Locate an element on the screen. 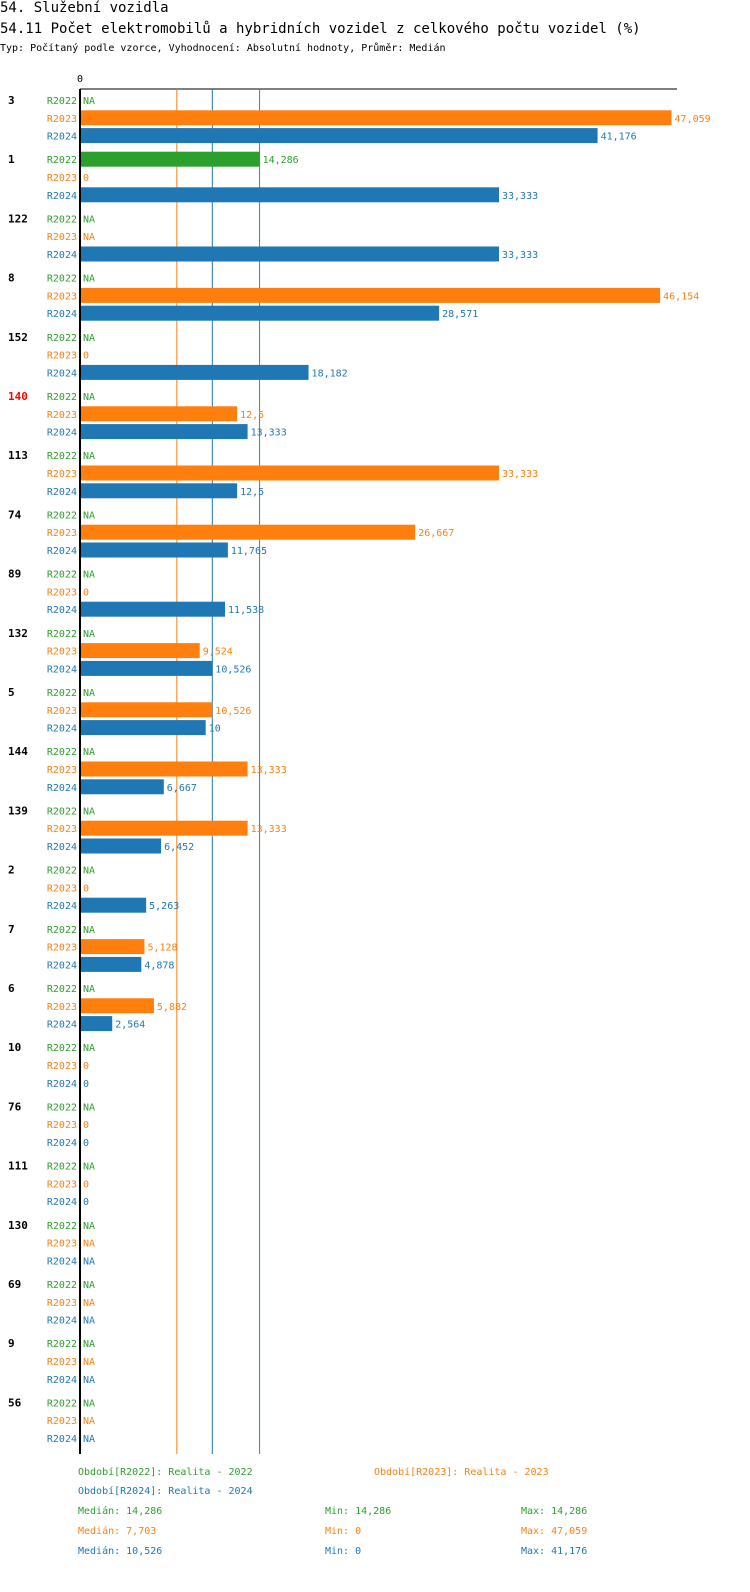 This screenshot has width=750, height=1592. group-label: 76 is located at coordinates (15, 1106).